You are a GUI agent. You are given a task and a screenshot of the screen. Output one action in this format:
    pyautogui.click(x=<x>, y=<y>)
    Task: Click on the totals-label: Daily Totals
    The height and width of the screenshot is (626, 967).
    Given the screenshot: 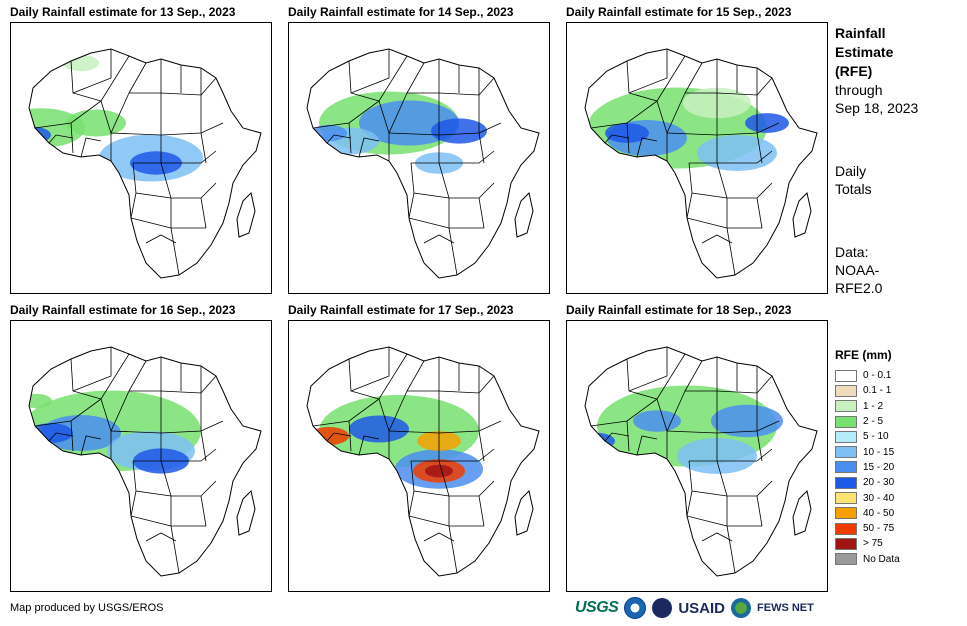 What is the action you would take?
    pyautogui.click(x=853, y=180)
    